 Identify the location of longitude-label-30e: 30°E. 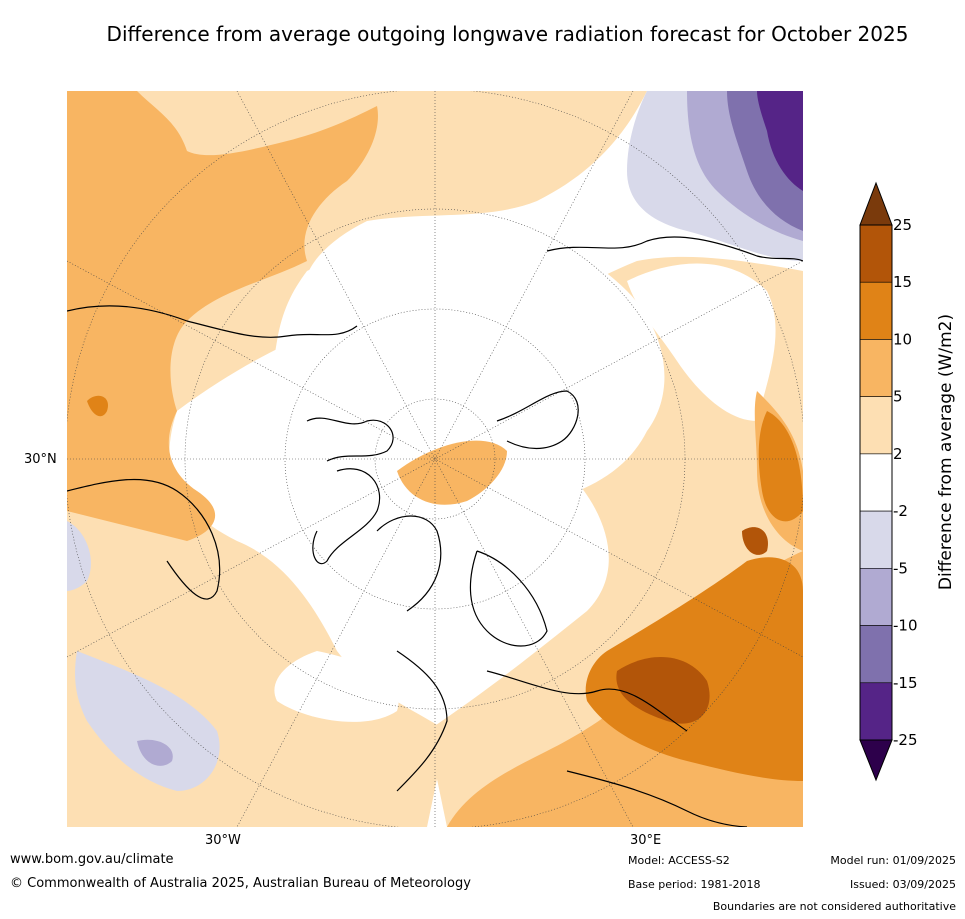
(646, 840).